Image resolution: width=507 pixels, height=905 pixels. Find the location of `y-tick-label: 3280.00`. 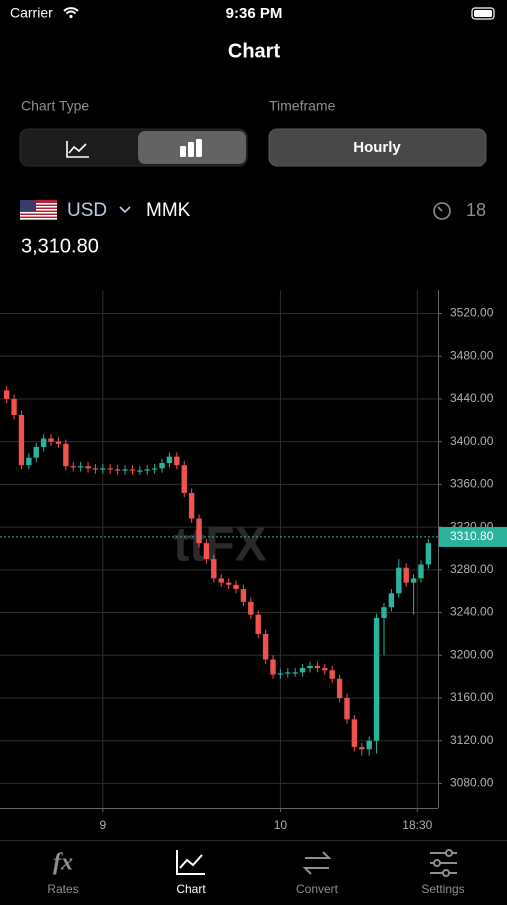

y-tick-label: 3280.00 is located at coordinates (472, 569).